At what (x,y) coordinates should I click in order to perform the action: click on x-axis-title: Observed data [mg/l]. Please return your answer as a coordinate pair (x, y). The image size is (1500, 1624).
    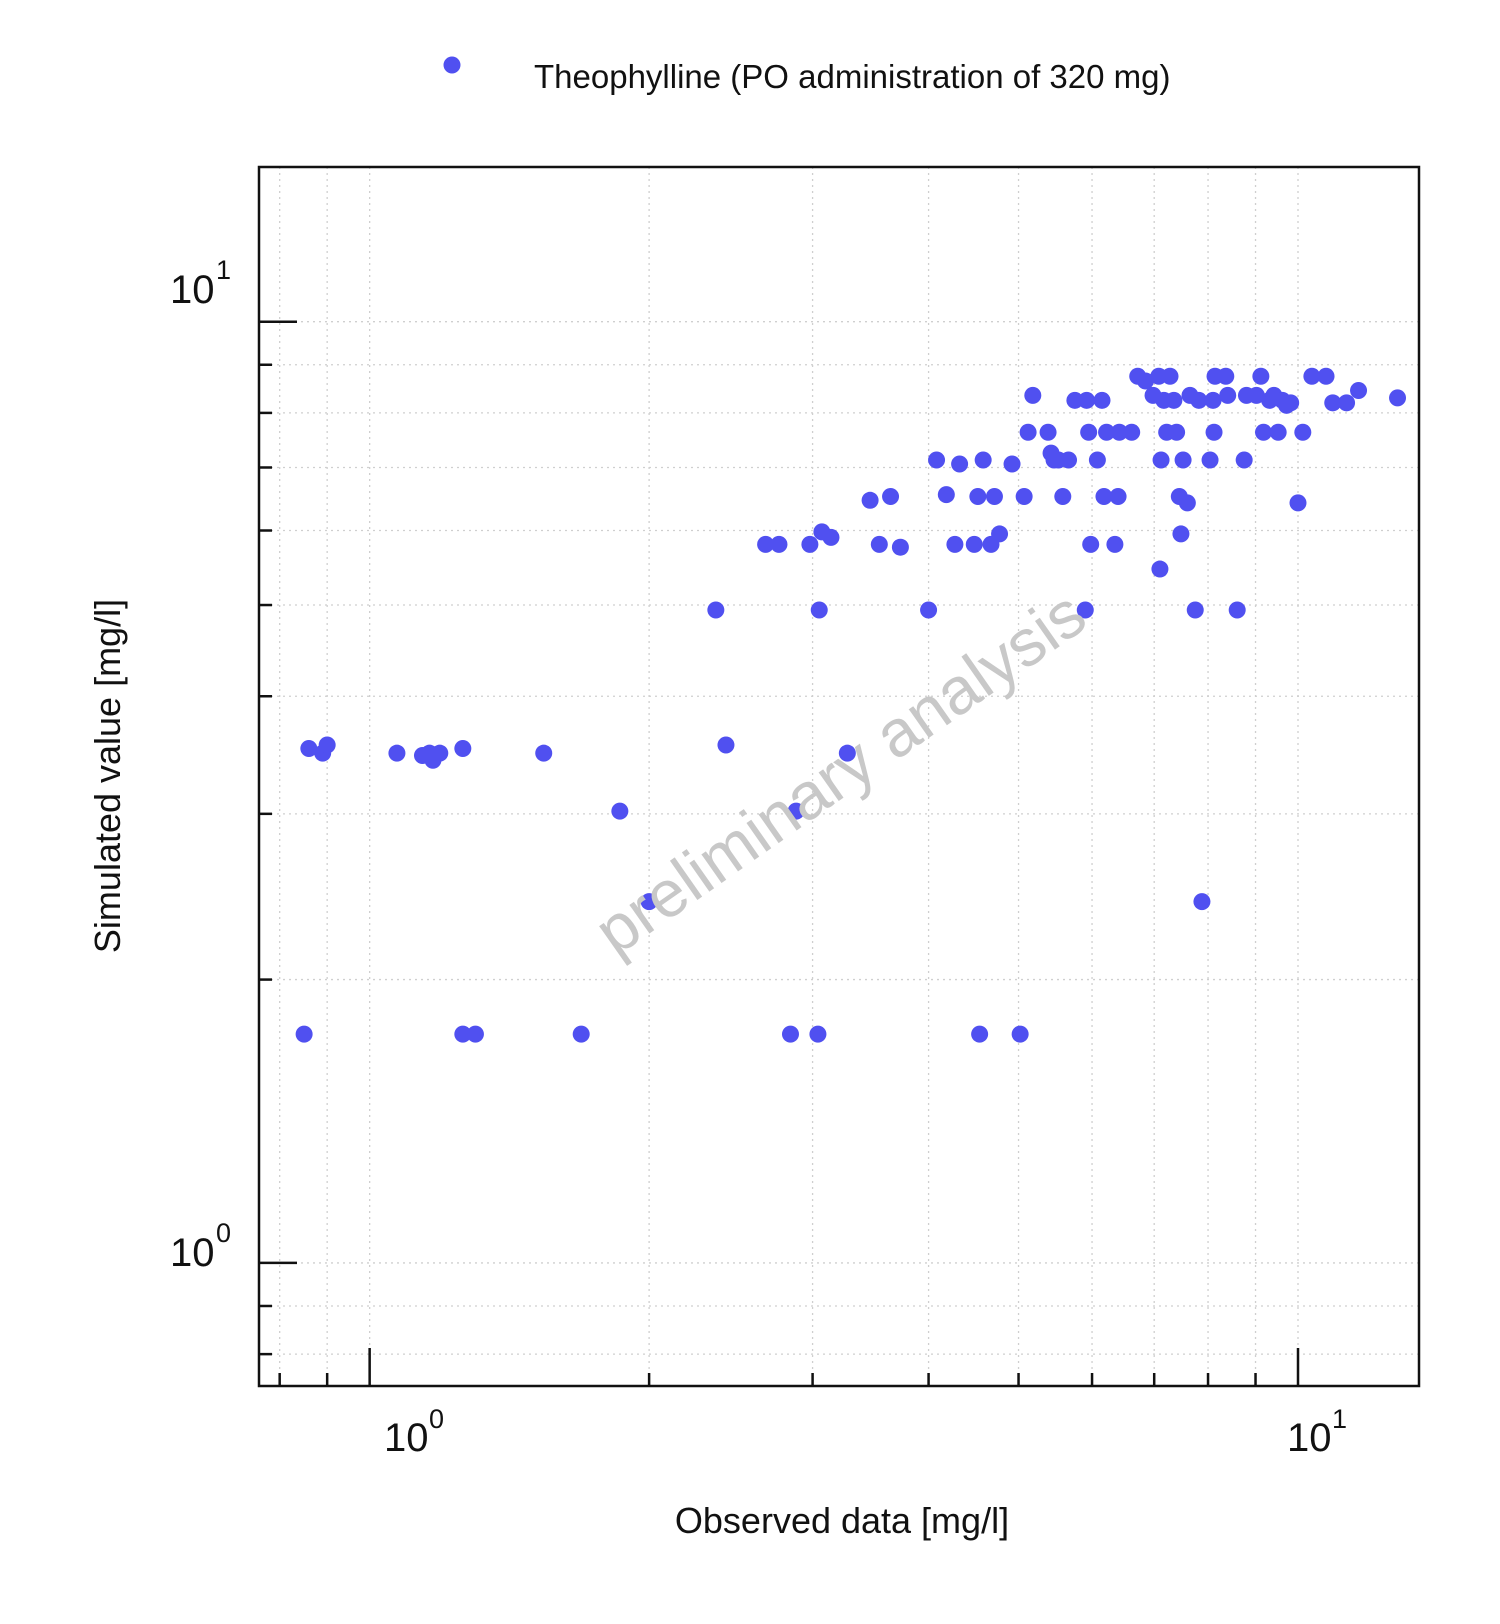
    Looking at the image, I should click on (842, 1520).